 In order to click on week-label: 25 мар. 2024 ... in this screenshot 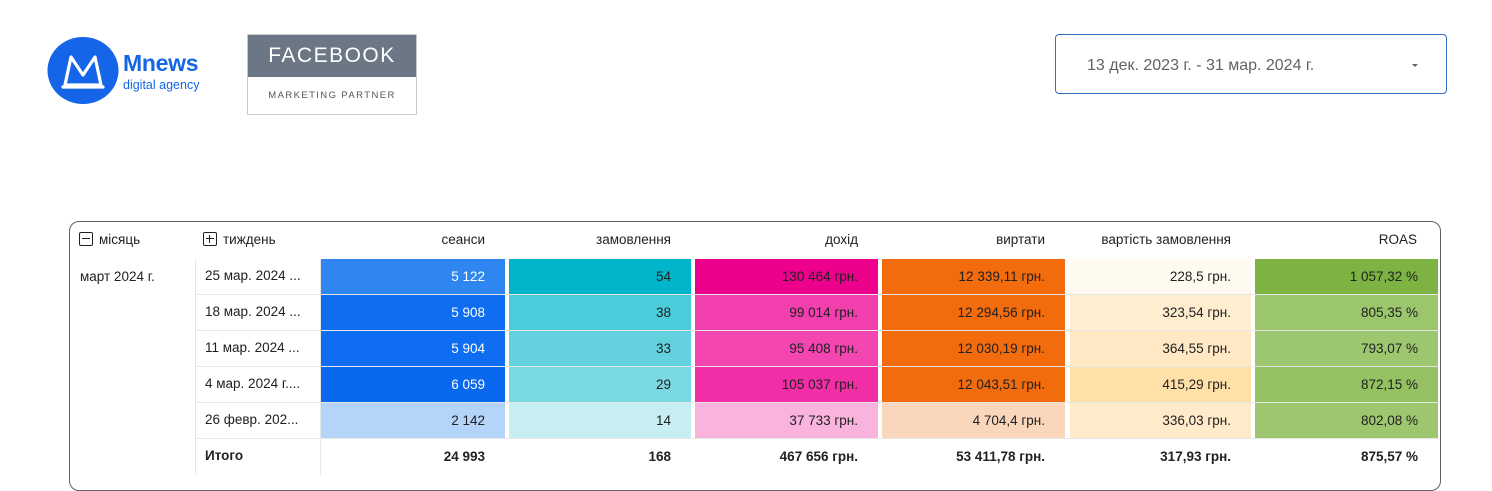, I will do `click(253, 275)`.